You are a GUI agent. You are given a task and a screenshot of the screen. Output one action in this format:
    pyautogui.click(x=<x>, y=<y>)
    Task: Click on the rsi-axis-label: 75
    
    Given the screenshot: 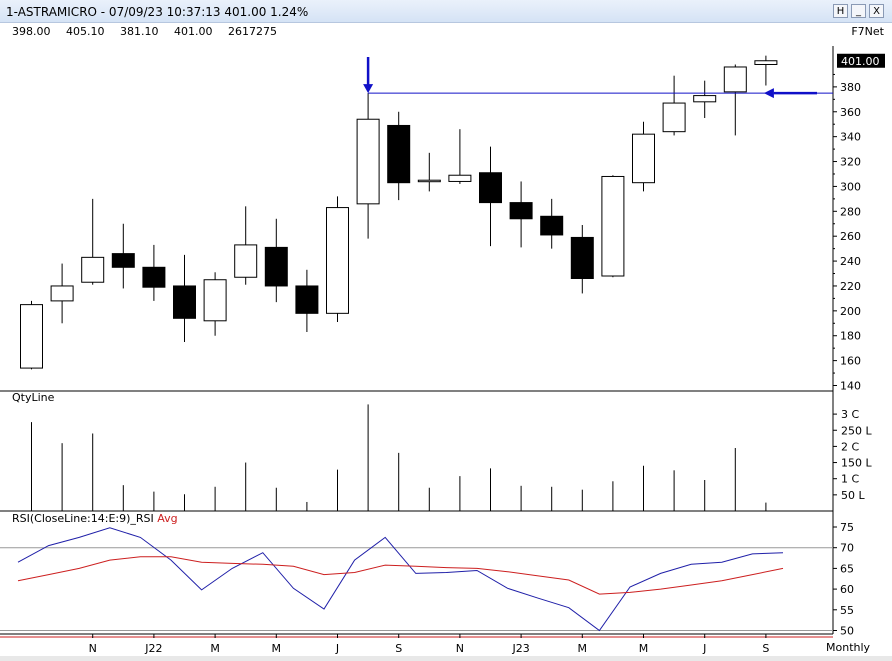 What is the action you would take?
    pyautogui.click(x=847, y=527)
    